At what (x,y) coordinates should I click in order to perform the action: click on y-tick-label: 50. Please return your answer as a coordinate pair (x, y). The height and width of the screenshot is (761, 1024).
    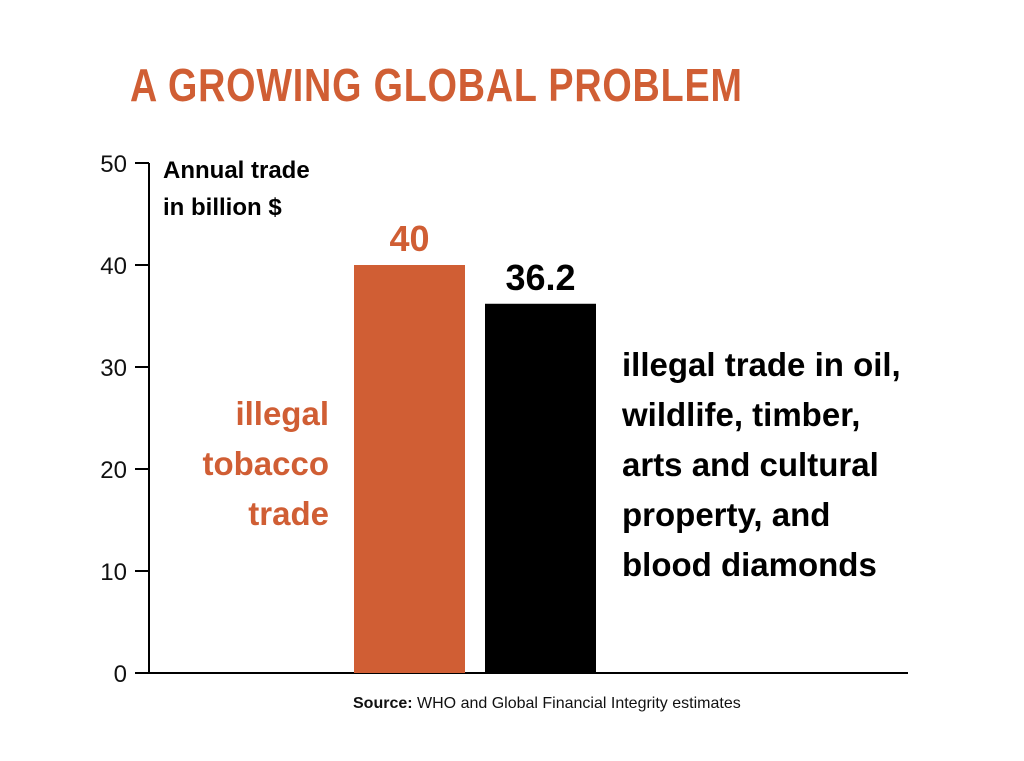
    Looking at the image, I should click on (113, 164).